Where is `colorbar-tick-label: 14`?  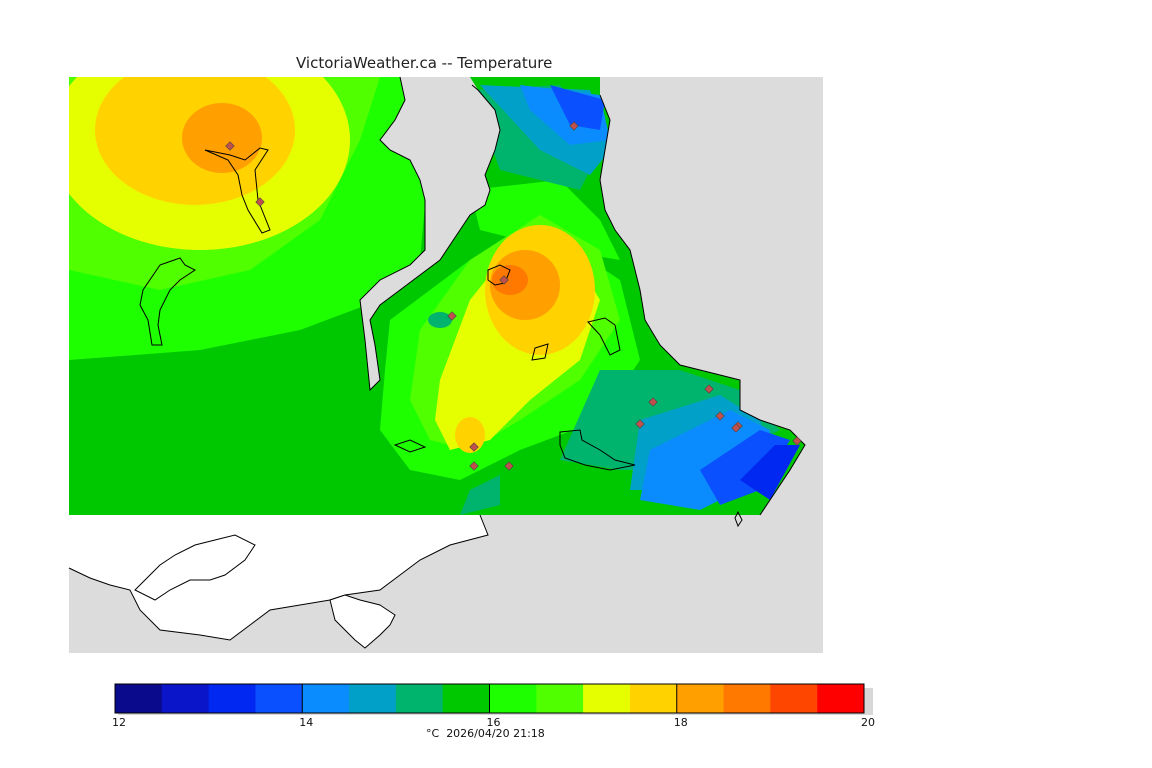 colorbar-tick-label: 14 is located at coordinates (306, 722).